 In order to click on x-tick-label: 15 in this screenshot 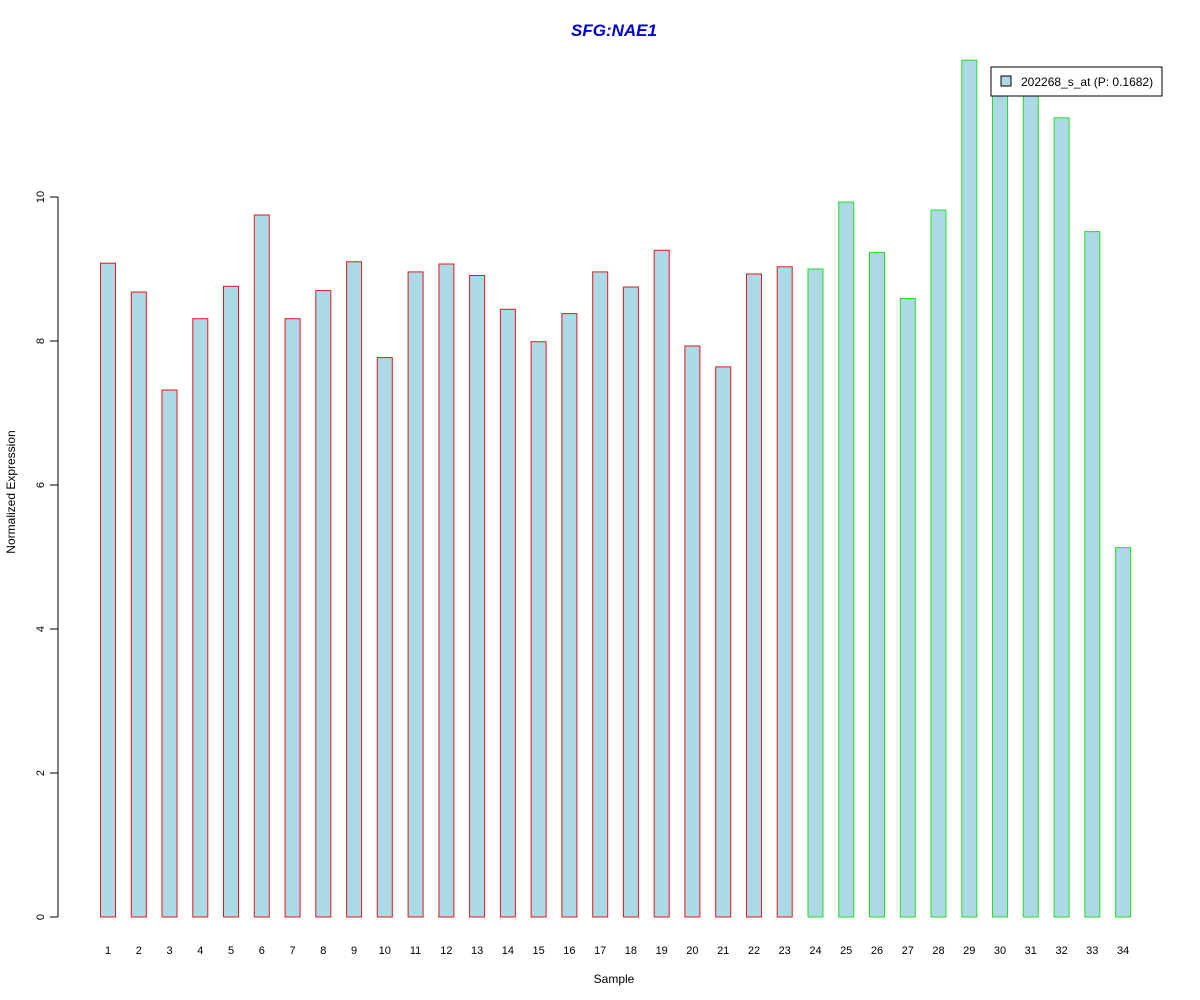, I will do `click(538, 951)`.